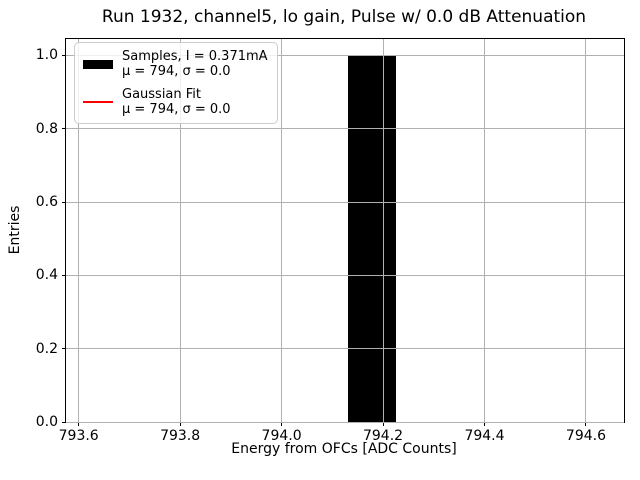 The image size is (640, 480). I want to click on y-tick-label: 0.0, so click(46, 422).